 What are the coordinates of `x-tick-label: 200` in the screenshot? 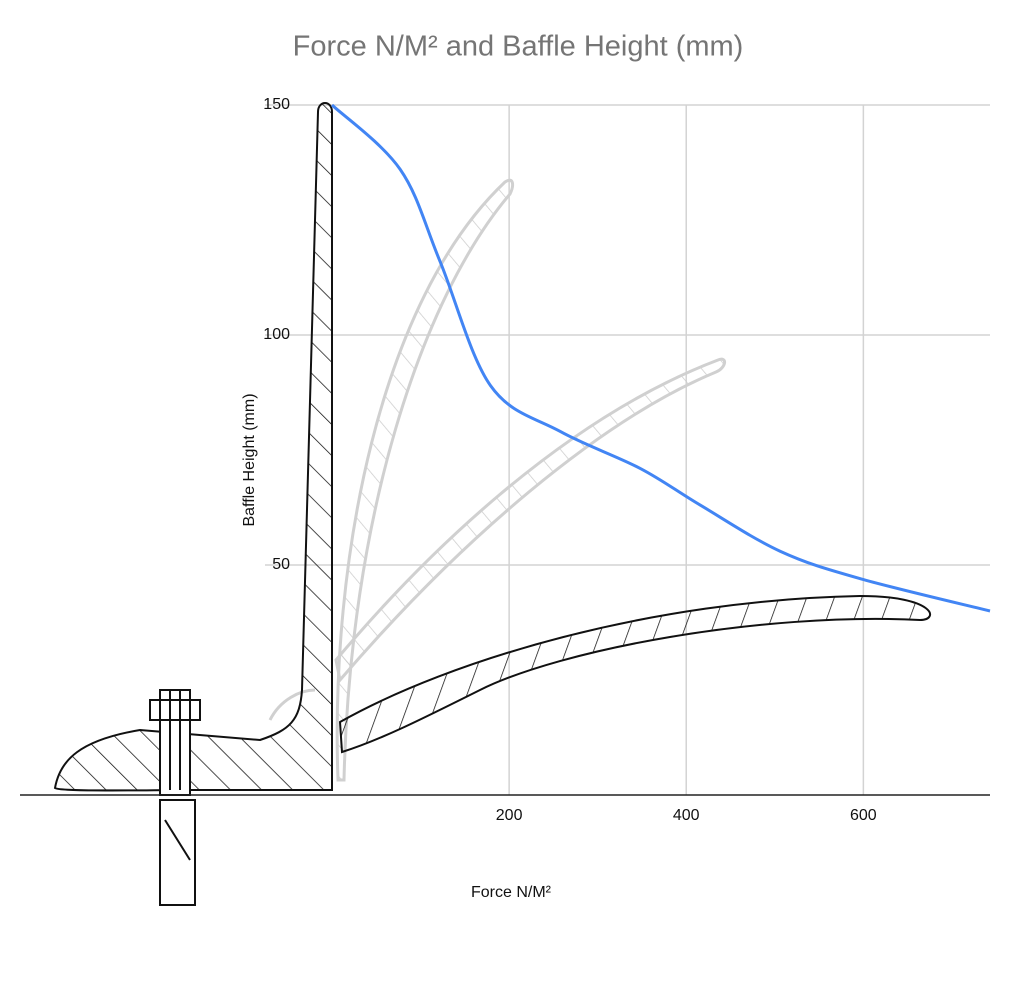 It's located at (509, 815).